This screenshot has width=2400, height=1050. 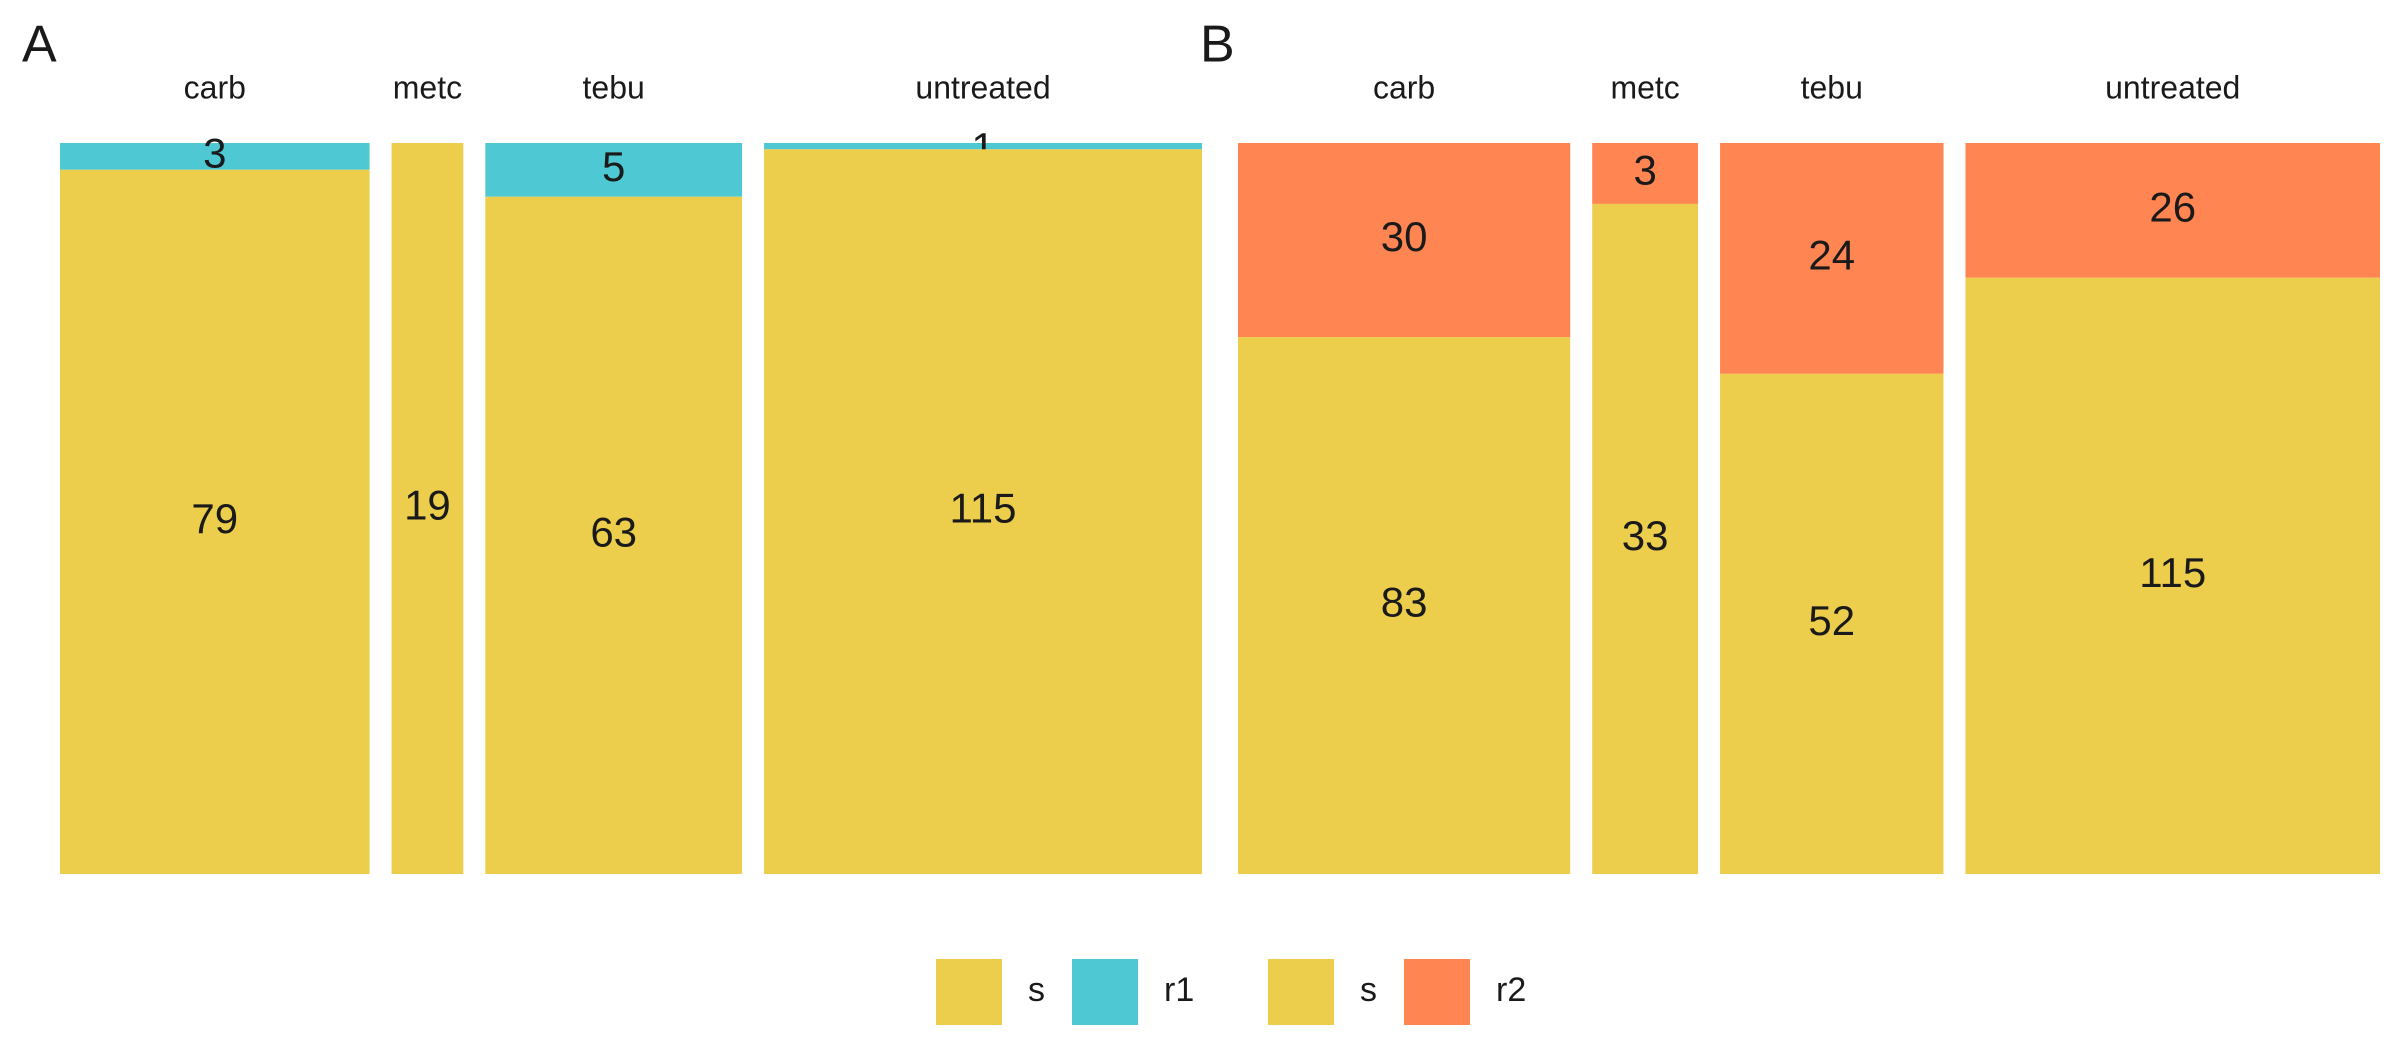 What do you see at coordinates (1644, 170) in the screenshot?
I see `count-label-metc-r2: 3` at bounding box center [1644, 170].